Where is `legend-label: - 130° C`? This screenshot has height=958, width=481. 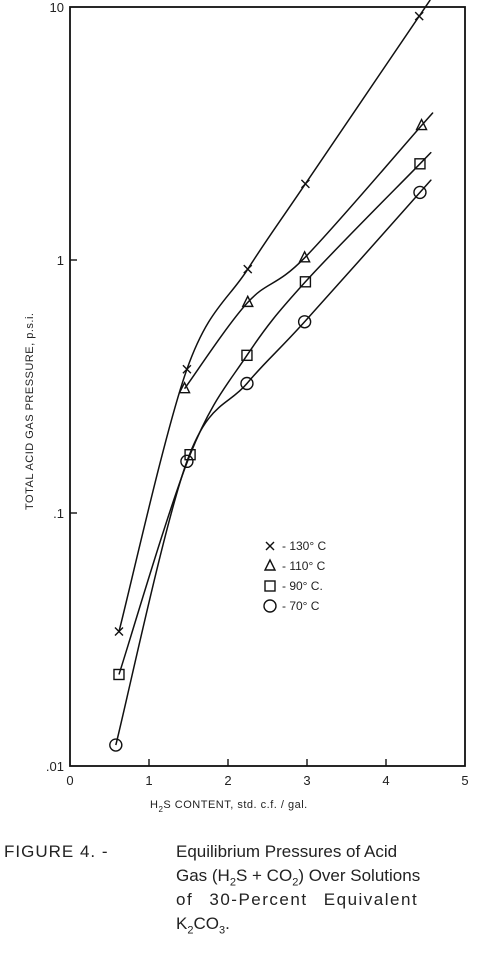
legend-label: - 130° C is located at coordinates (304, 546).